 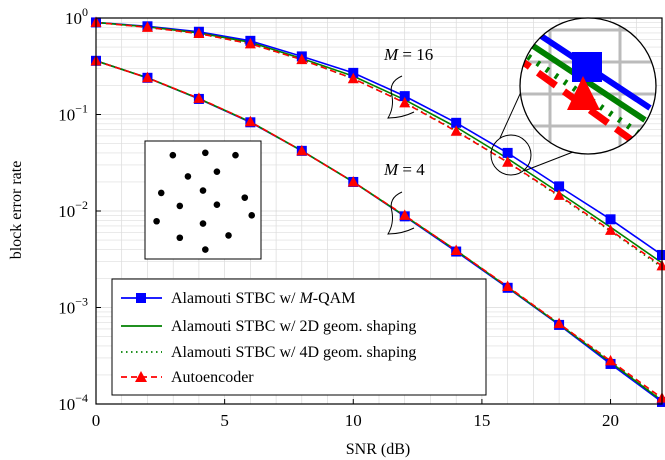 I want to click on annotation-m16: M = 16, so click(x=408, y=82).